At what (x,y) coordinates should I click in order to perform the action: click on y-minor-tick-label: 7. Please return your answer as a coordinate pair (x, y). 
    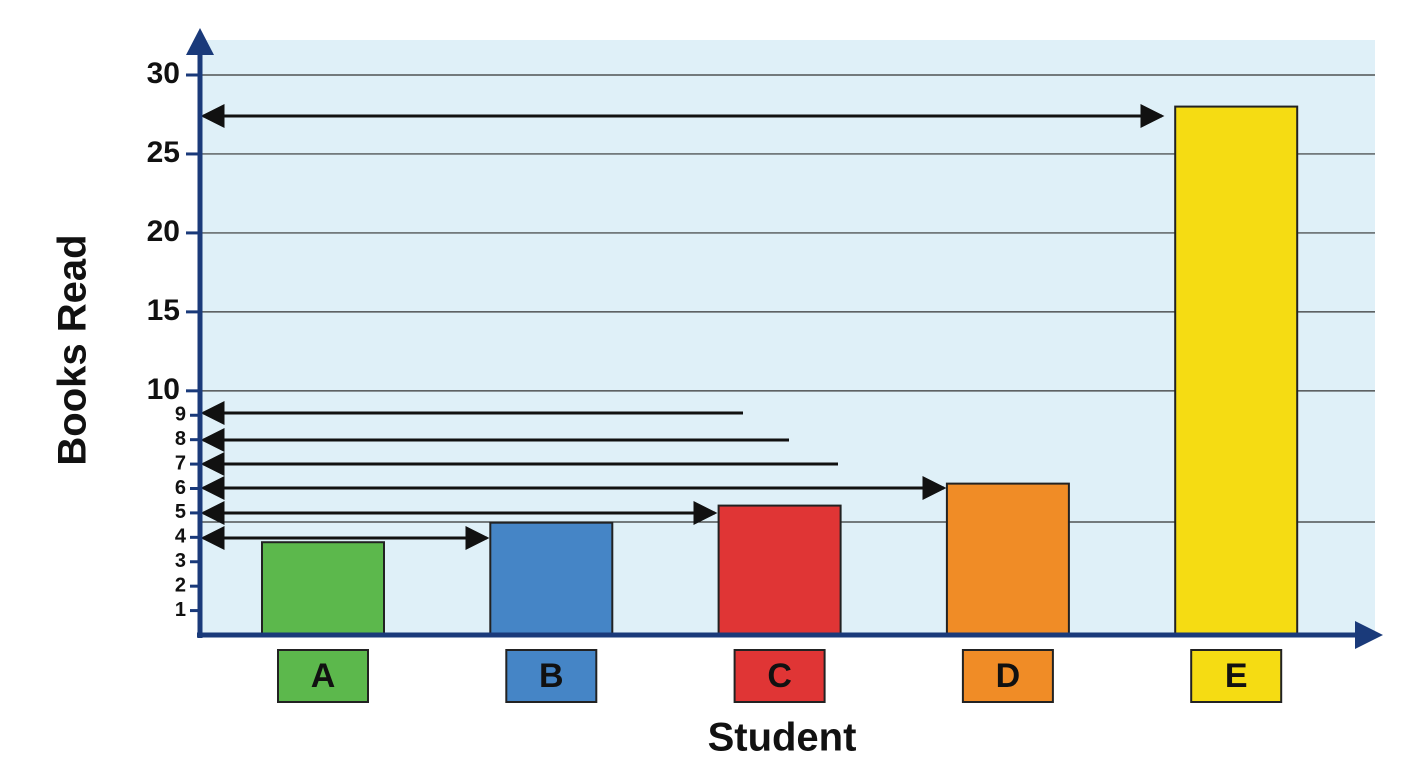
    Looking at the image, I should click on (180, 463).